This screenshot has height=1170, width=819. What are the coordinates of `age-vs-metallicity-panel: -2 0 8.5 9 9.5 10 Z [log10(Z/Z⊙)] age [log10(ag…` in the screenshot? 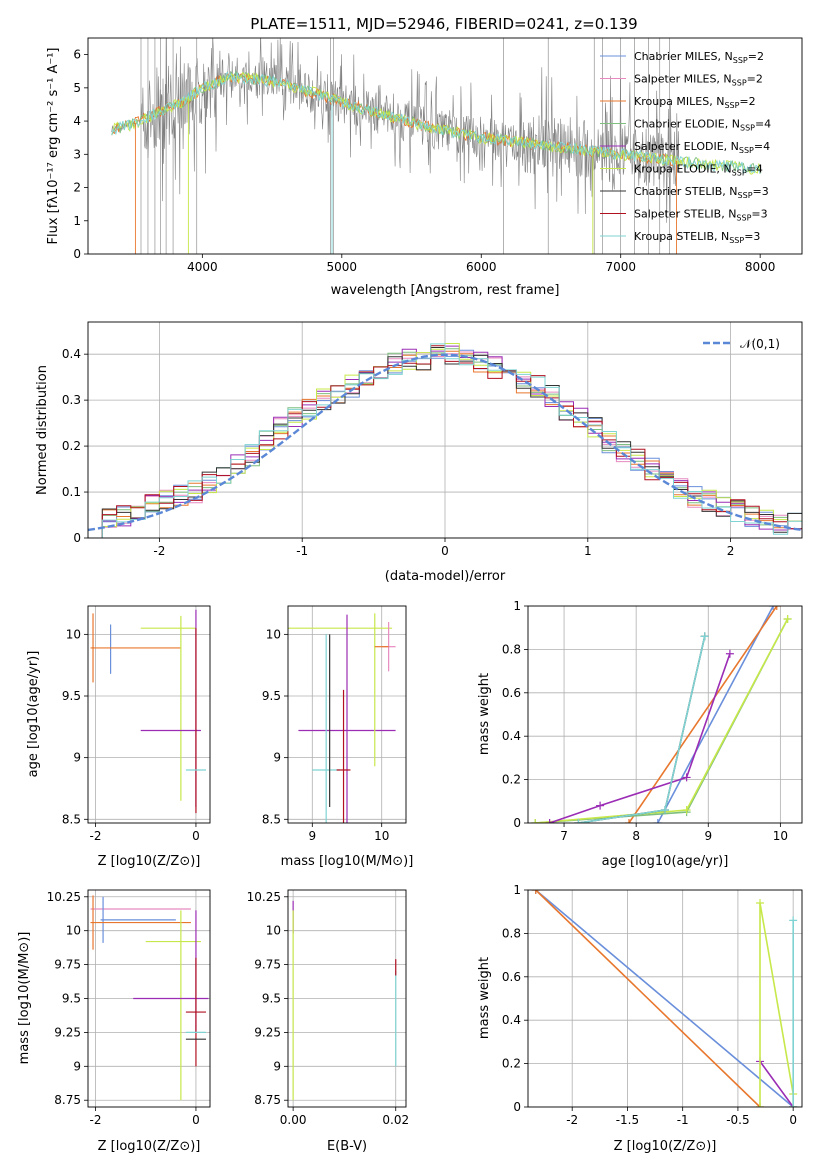 It's located at (118, 737).